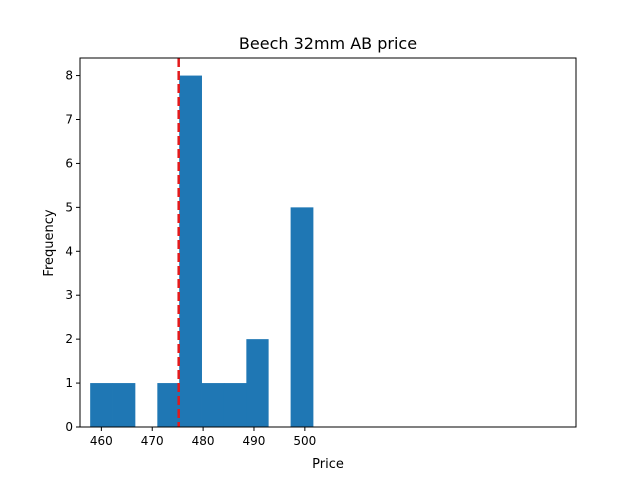  Describe the element at coordinates (101, 441) in the screenshot. I see `x-tick-label: 460` at that location.